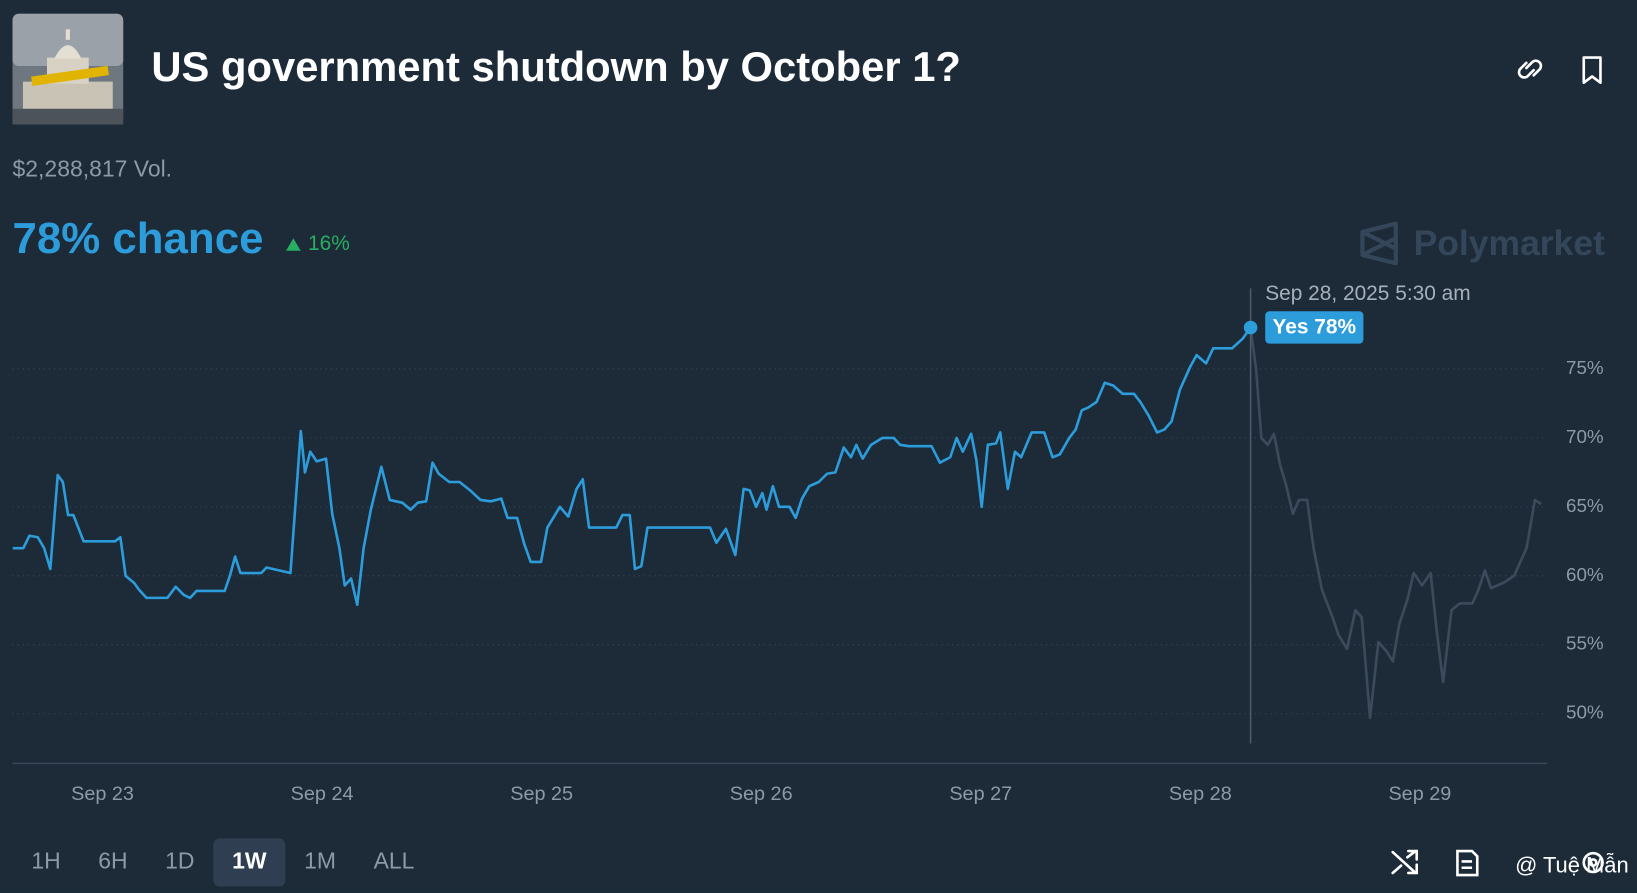  Describe the element at coordinates (1419, 794) in the screenshot. I see `x-tick-label: Sep 29` at that location.